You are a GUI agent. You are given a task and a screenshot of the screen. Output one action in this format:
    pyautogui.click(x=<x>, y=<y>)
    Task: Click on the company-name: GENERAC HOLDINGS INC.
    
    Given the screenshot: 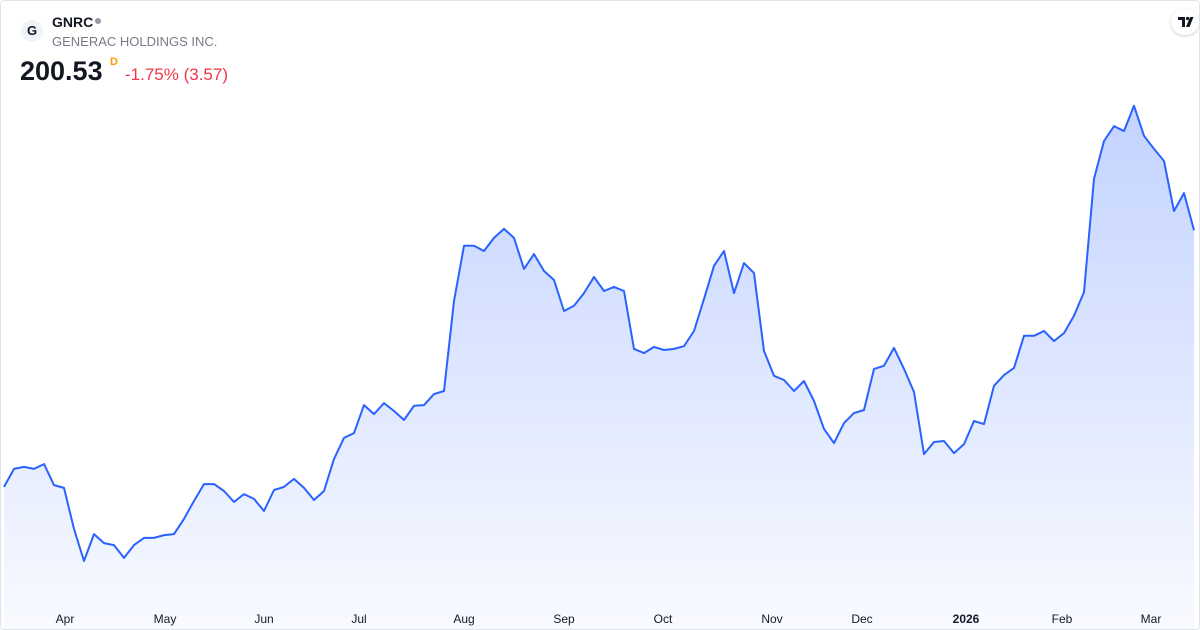 What is the action you would take?
    pyautogui.click(x=135, y=41)
    